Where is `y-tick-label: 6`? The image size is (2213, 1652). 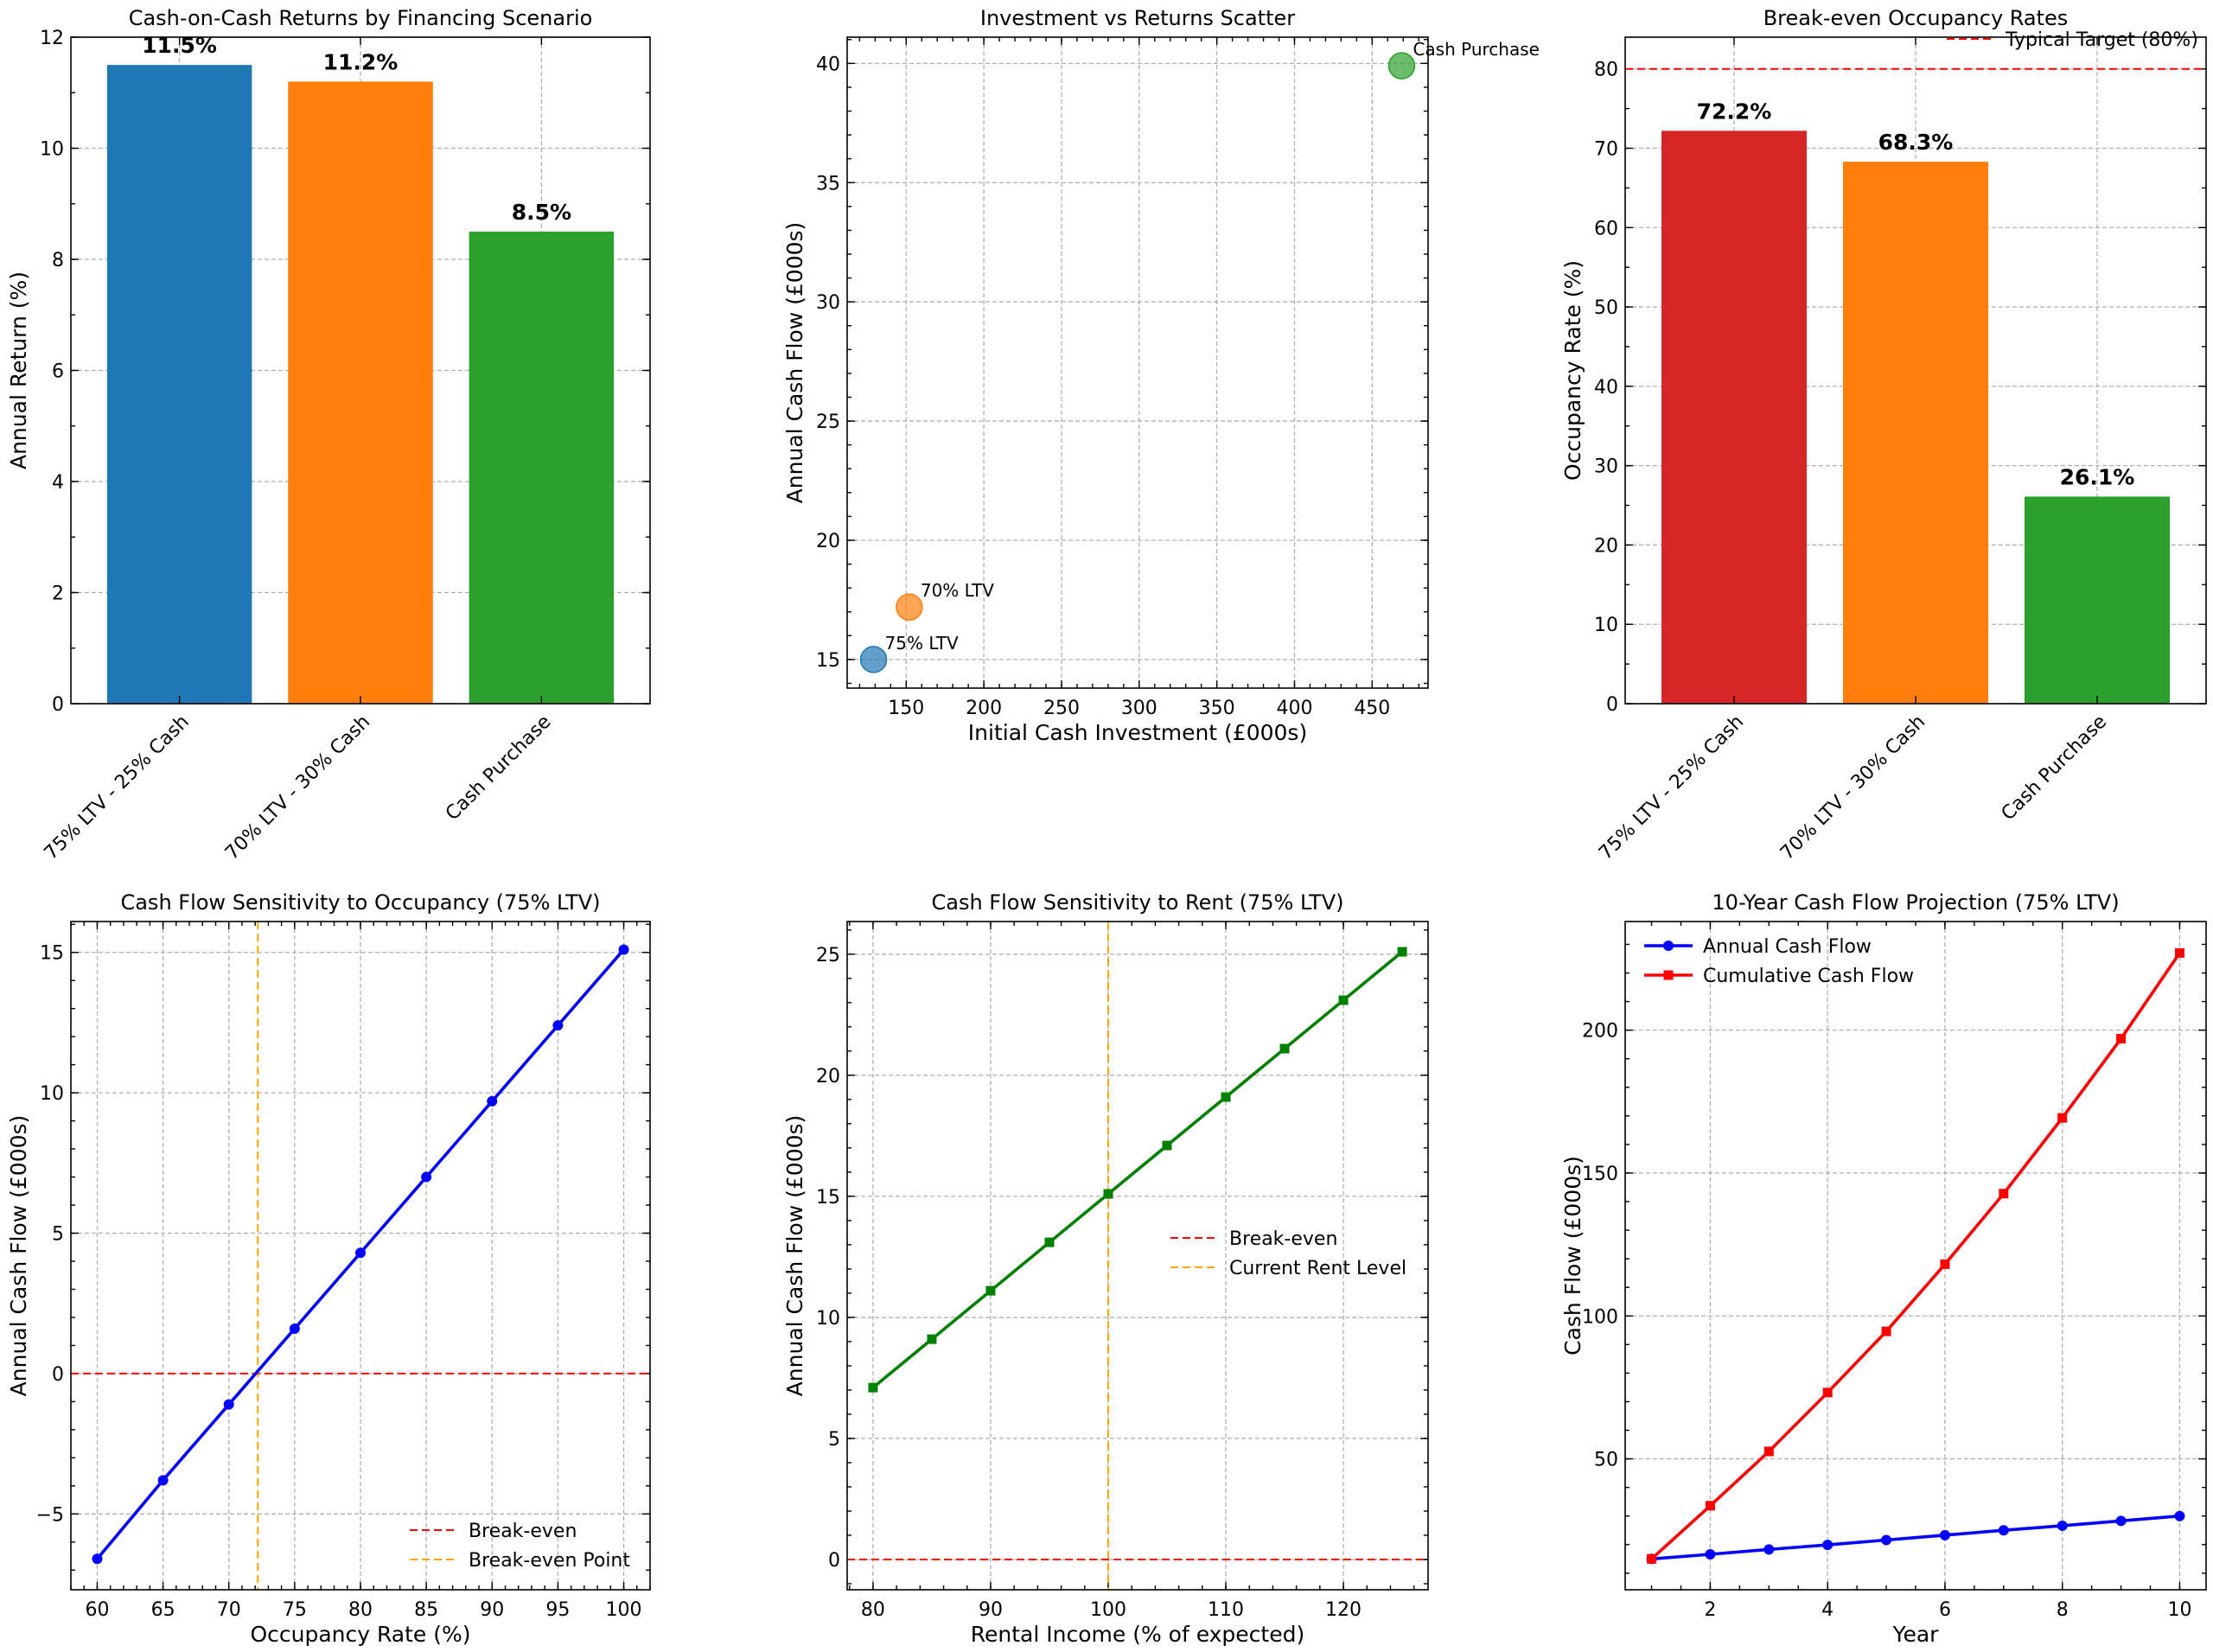
y-tick-label: 6 is located at coordinates (58, 372).